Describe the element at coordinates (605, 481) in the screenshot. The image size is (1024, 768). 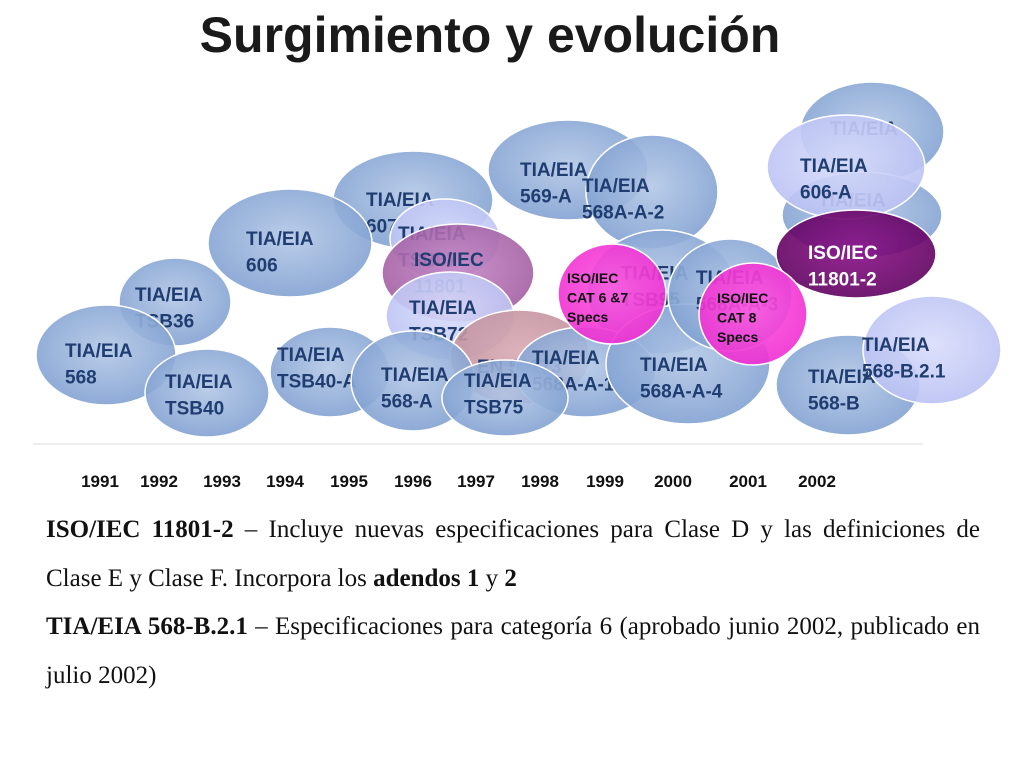
I see `year-label: 1999` at that location.